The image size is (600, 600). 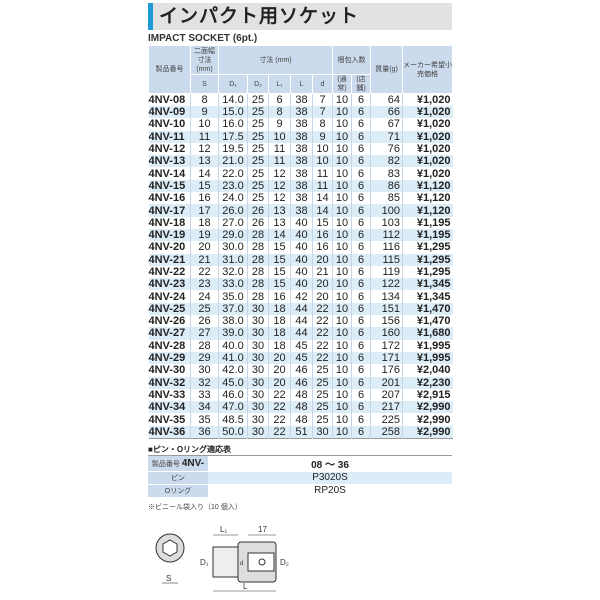 What do you see at coordinates (233, 247) in the screenshot?
I see `table-cell: 30.0` at bounding box center [233, 247].